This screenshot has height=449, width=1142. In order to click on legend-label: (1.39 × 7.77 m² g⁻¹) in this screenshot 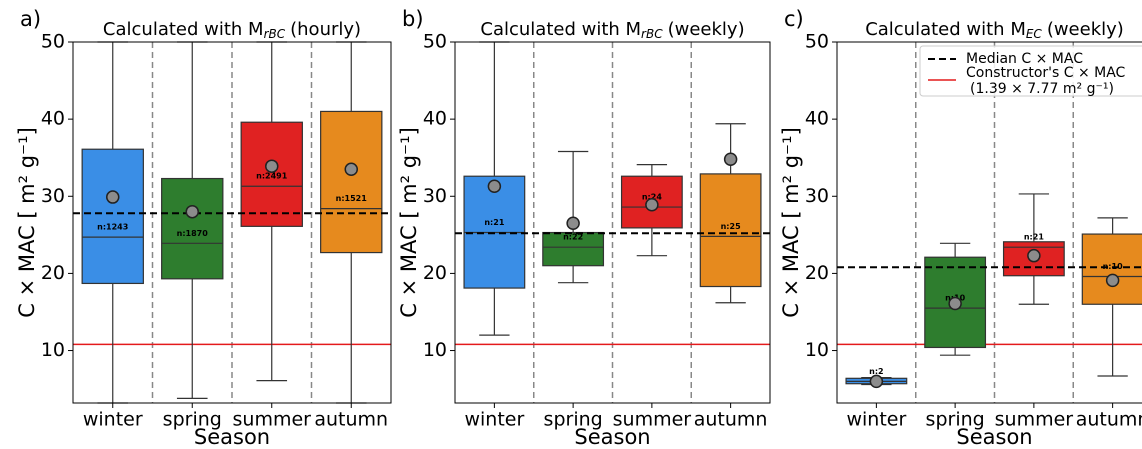, I will do `click(1042, 89)`.